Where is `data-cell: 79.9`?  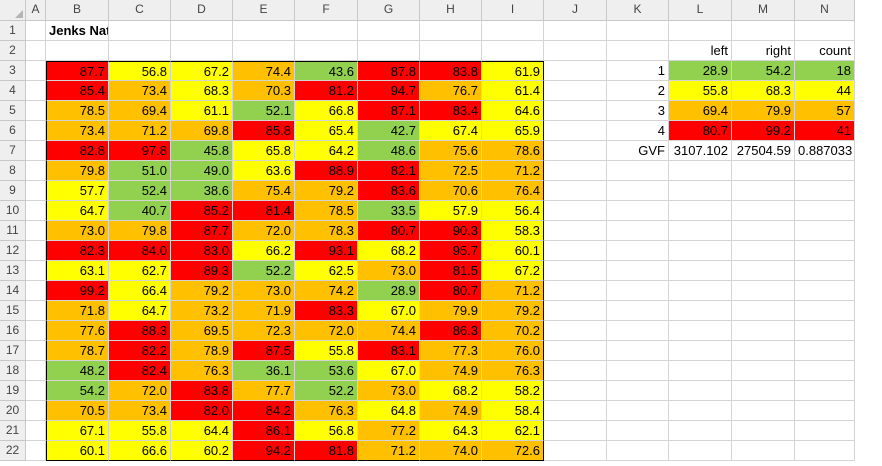
data-cell: 79.9 is located at coordinates (451, 311).